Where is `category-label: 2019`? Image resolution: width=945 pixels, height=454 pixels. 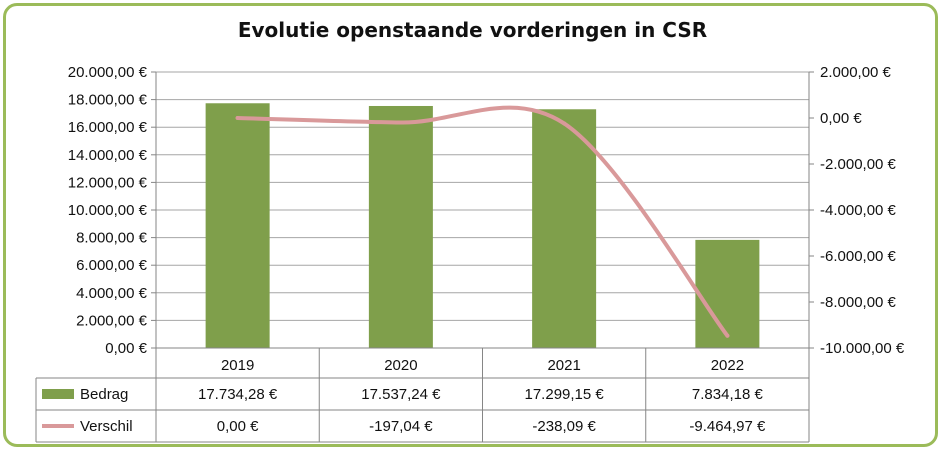
category-label: 2019 is located at coordinates (237, 365).